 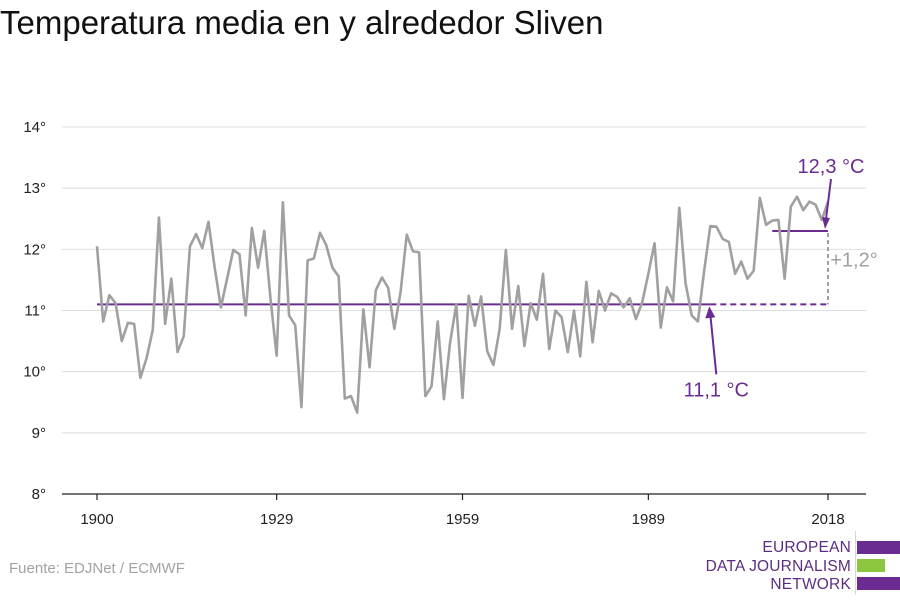 I want to click on logo-line-1: EUROPEAN, so click(x=806, y=547).